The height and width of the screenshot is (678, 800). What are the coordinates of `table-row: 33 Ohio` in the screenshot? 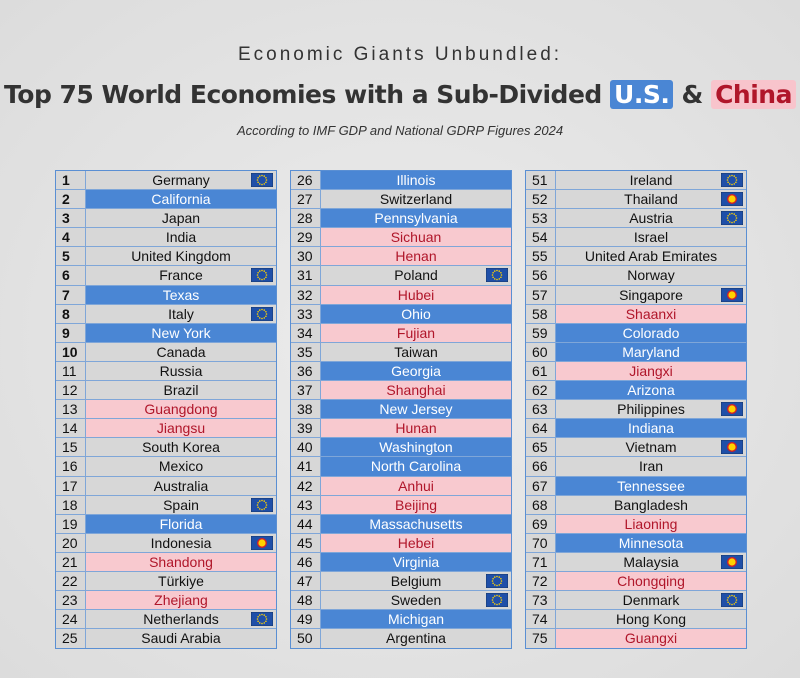 It's located at (401, 314).